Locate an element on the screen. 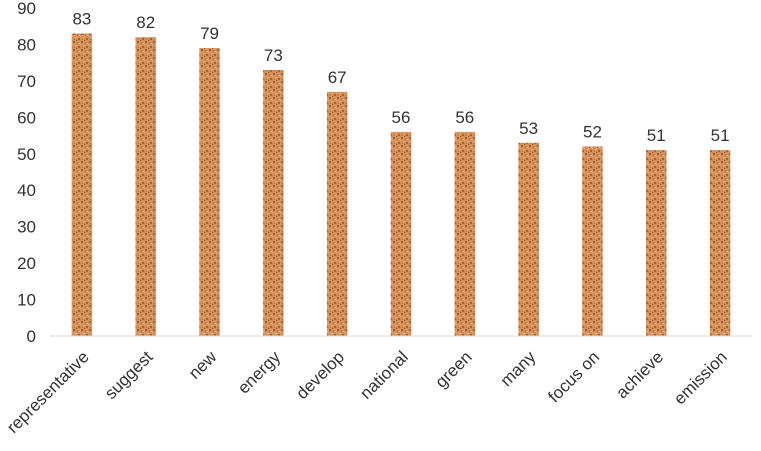  x-tick-label: many is located at coordinates (518, 368).